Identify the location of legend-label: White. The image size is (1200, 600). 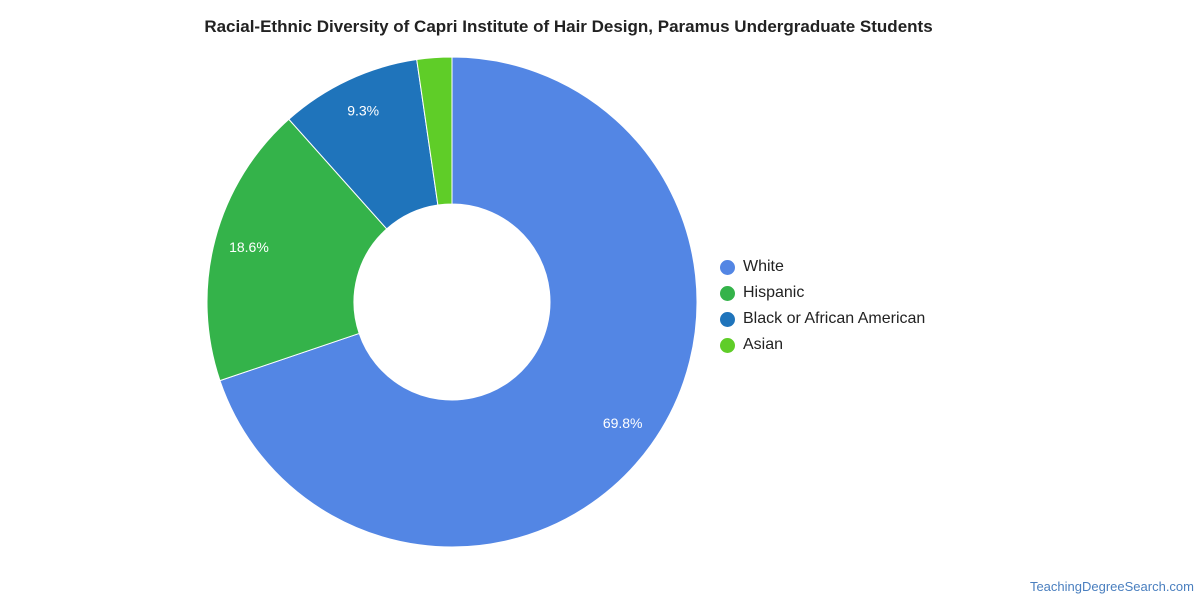
(763, 266).